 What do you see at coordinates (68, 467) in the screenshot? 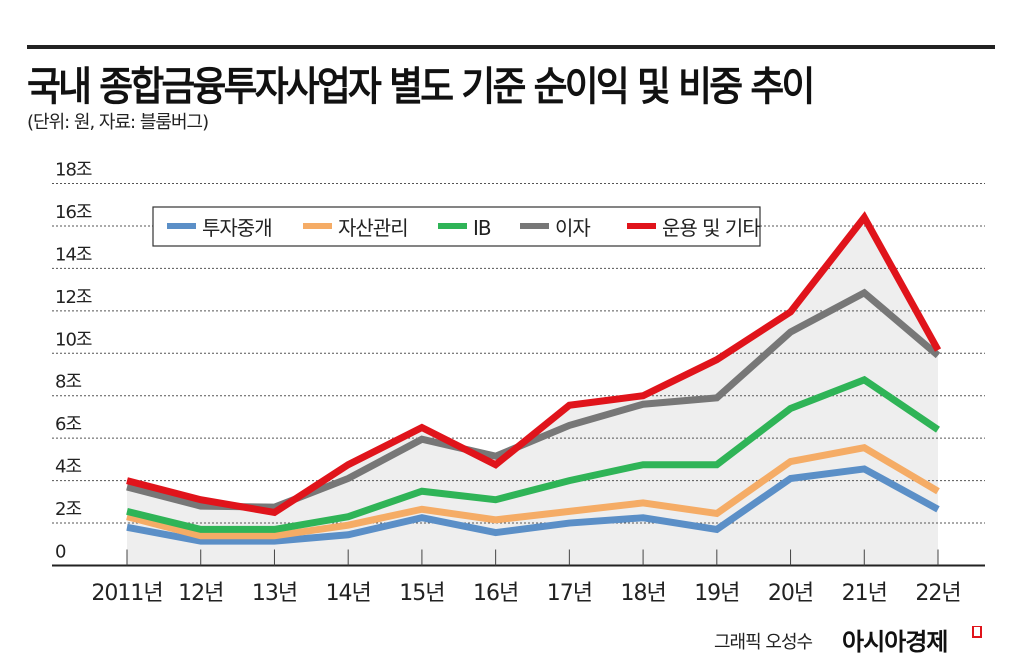
I see `y-tick-label: 4조` at bounding box center [68, 467].